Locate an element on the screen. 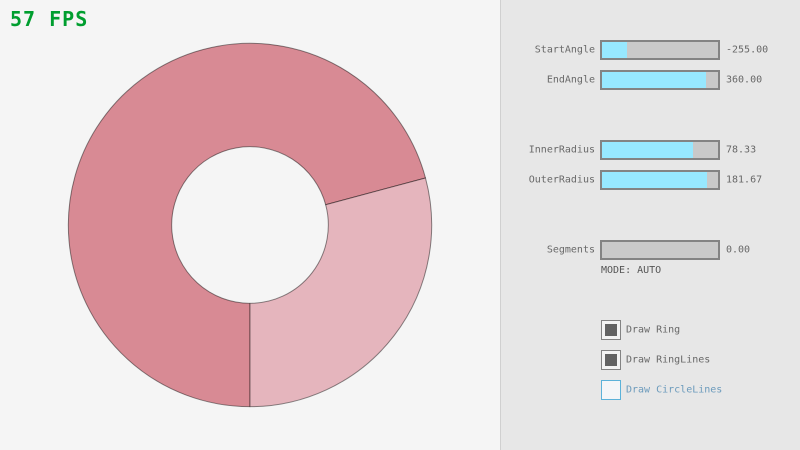 This screenshot has height=450, width=800. innerradius-label: InnerRadius is located at coordinates (561, 150).